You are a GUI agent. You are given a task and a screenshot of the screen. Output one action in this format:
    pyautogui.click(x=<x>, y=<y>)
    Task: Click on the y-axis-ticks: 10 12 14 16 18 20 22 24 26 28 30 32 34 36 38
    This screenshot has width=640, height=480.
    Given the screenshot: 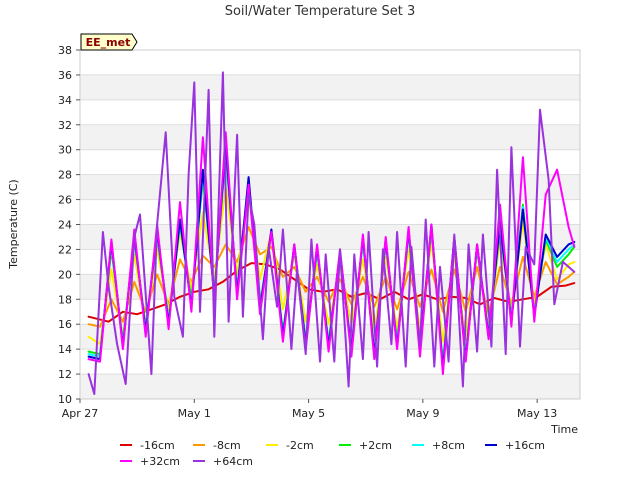 What is the action you would take?
    pyautogui.click(x=69, y=225)
    